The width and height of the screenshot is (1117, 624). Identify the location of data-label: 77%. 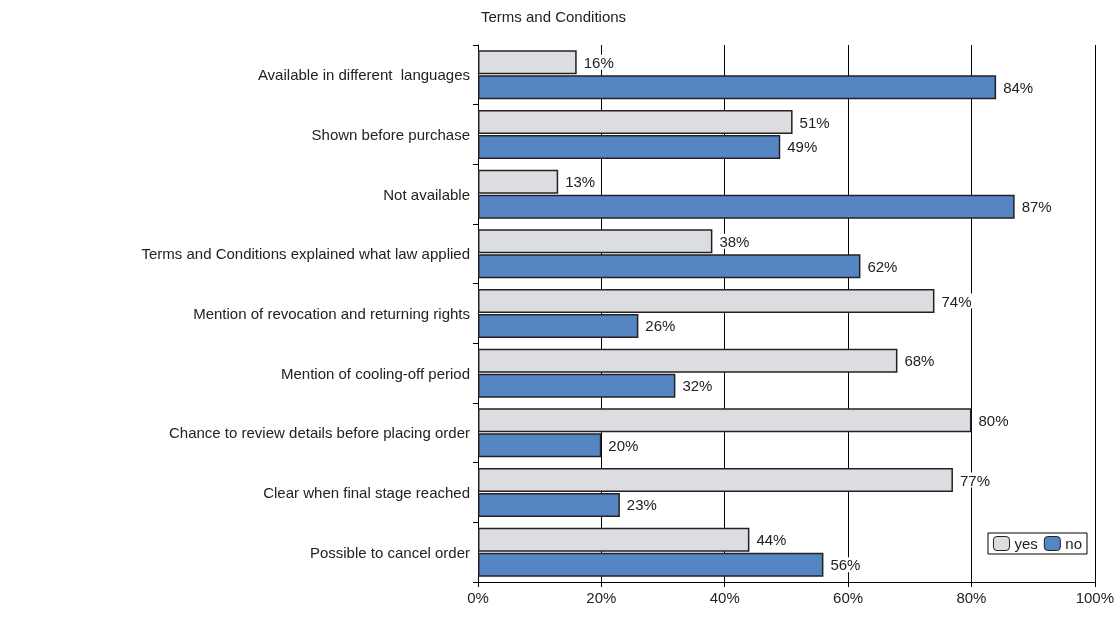
(974, 480).